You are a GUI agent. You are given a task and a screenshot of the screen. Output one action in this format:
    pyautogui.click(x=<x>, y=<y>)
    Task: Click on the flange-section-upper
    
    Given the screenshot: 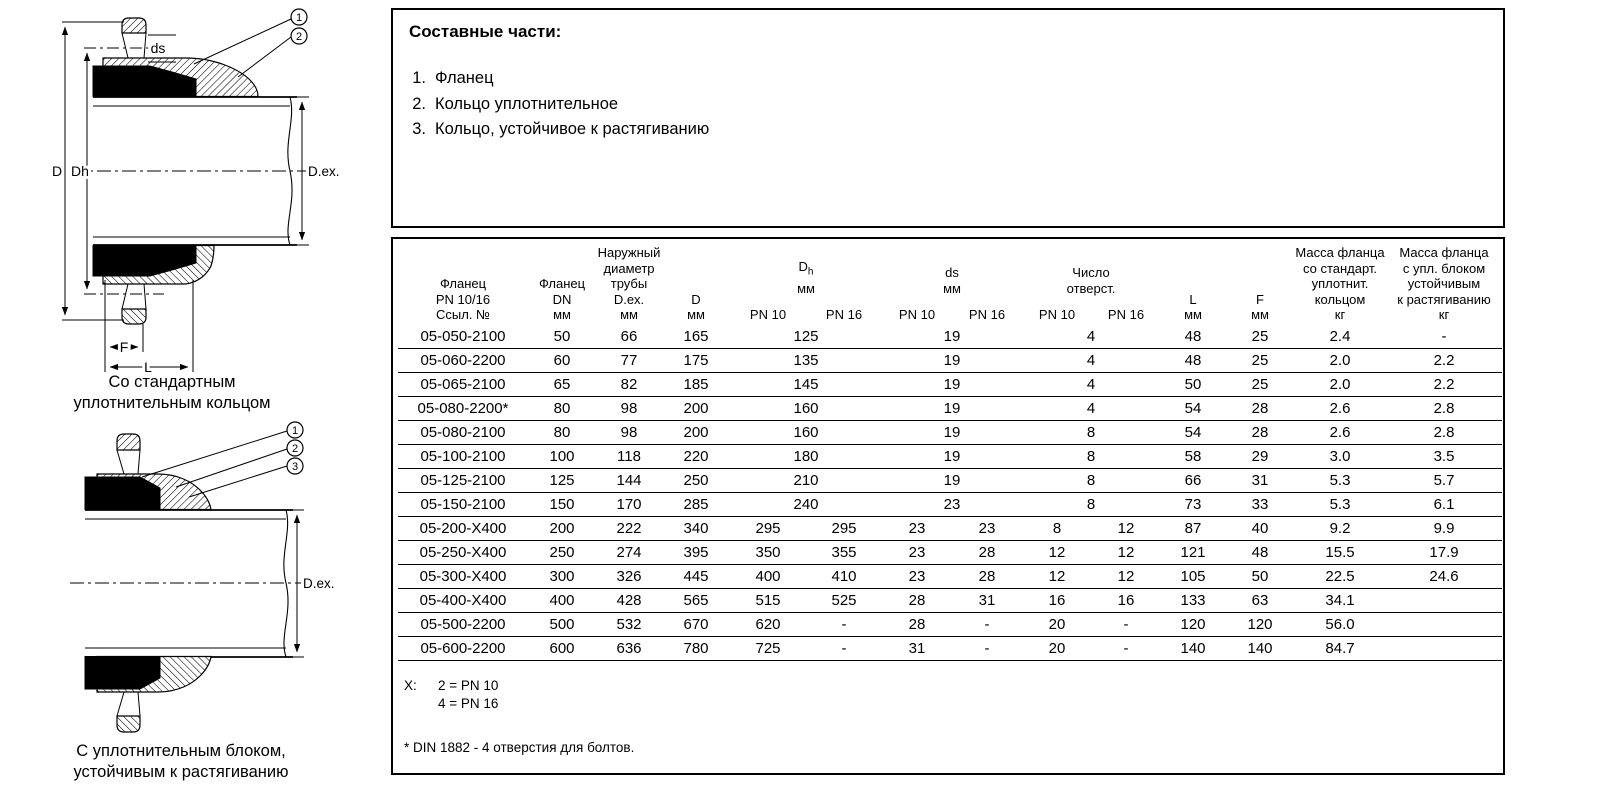 What is the action you would take?
    pyautogui.click(x=175, y=57)
    